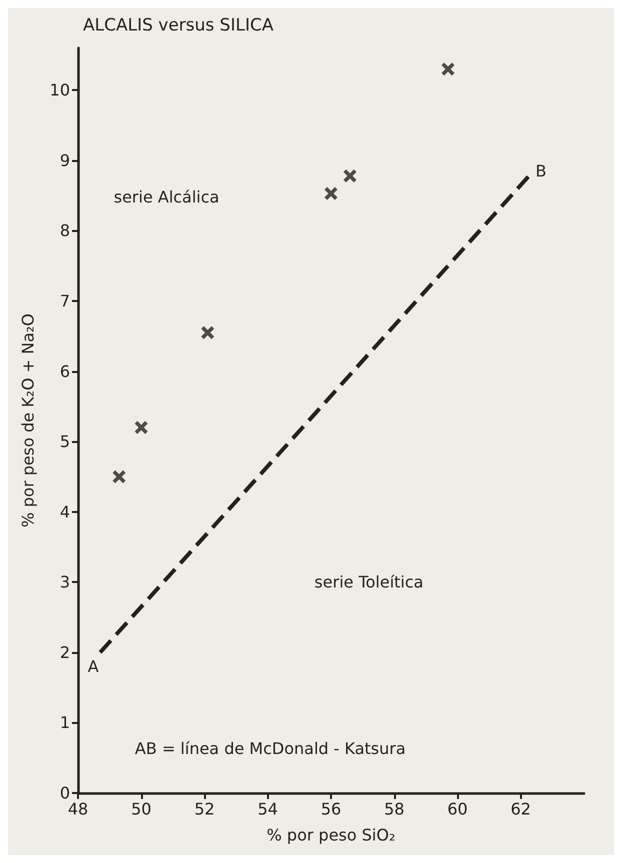 This screenshot has width=622, height=863. Describe the element at coordinates (331, 835) in the screenshot. I see `x-axis-title: % por peso SiO₂` at that location.